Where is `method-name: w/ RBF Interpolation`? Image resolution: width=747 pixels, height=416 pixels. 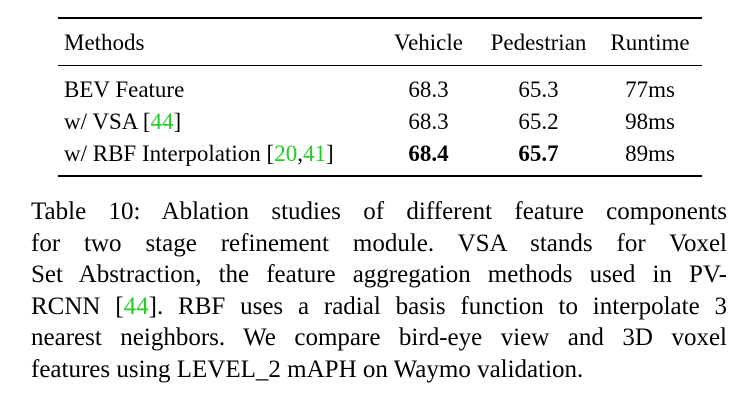 method-name: w/ RBF Interpolation is located at coordinates (162, 153).